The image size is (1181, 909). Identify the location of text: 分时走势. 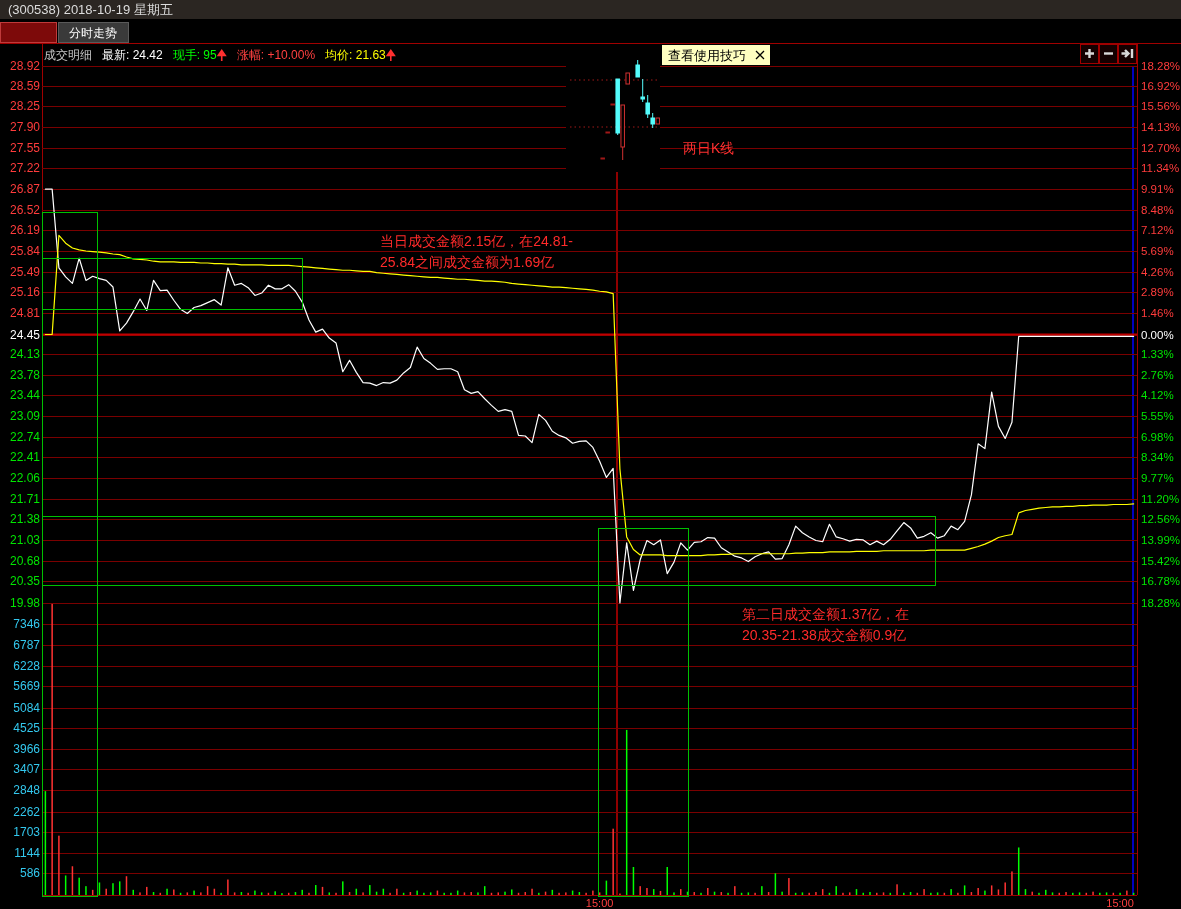
(93, 33).